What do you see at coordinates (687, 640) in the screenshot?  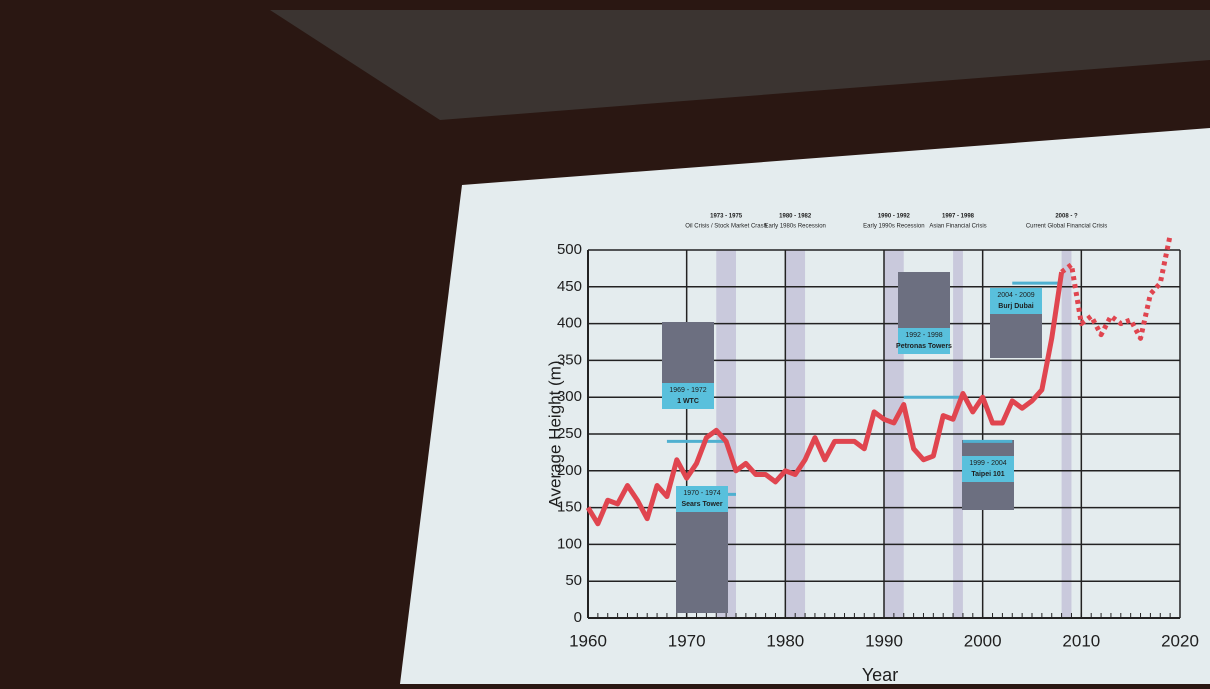 I see `x-tick-label: 1970` at bounding box center [687, 640].